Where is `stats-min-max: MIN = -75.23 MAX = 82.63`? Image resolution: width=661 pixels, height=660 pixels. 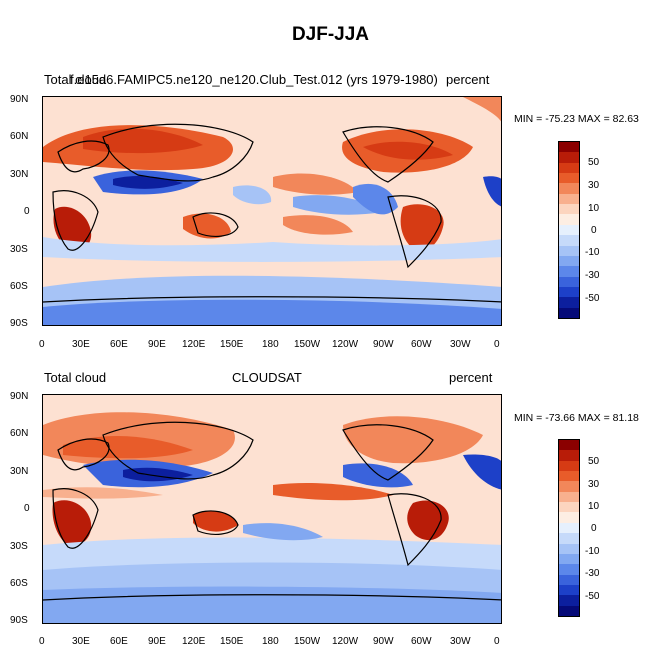
stats-min-max: MIN = -75.23 MAX = 82.63 is located at coordinates (576, 119).